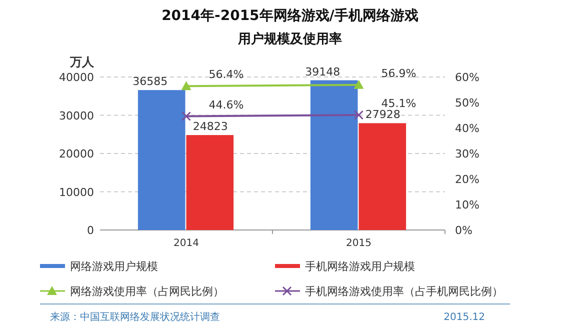 This screenshot has width=580, height=330. Describe the element at coordinates (404, 291) in the screenshot. I see `legend-label: 手机网络游戏使用率（占手机网民比例）` at that location.